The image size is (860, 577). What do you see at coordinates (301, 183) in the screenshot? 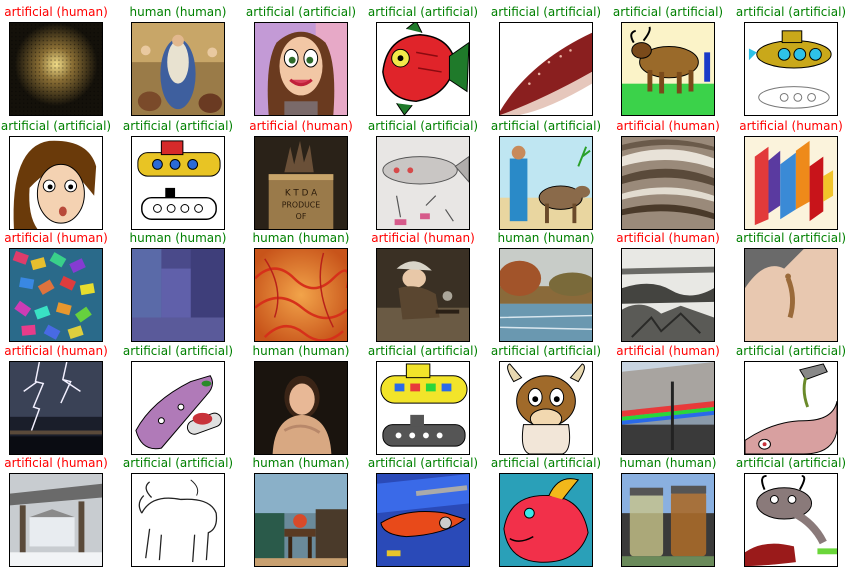
I see `sculpture-box-image: K T D A PRODUCE OF` at bounding box center [301, 183].